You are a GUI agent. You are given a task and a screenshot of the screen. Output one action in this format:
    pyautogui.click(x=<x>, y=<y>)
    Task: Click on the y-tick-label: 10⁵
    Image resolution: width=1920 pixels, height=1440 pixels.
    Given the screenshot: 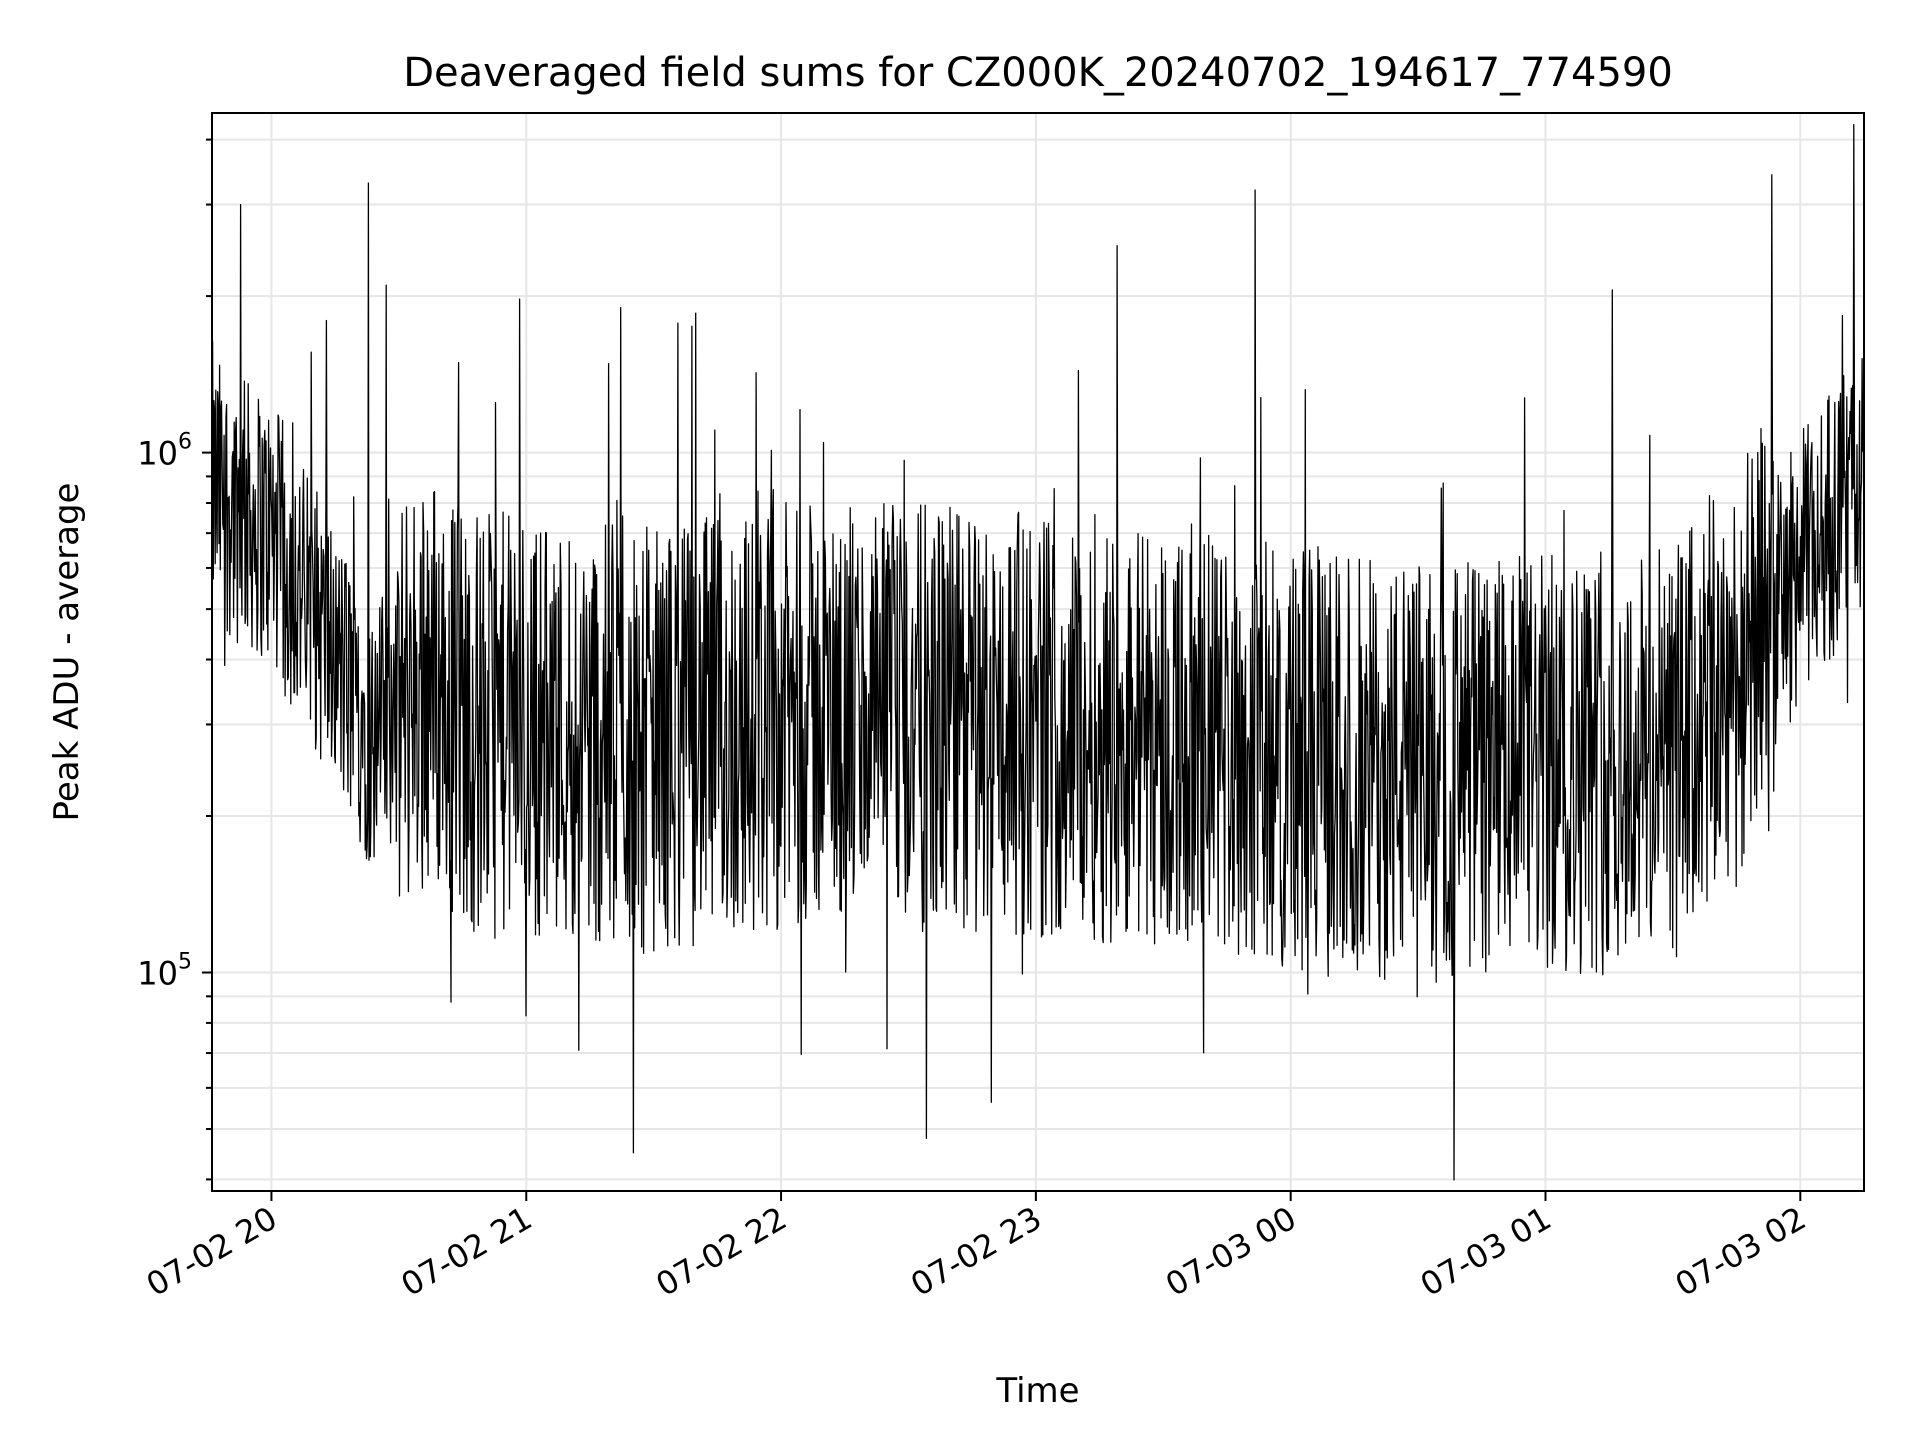 What is the action you would take?
    pyautogui.click(x=164, y=971)
    